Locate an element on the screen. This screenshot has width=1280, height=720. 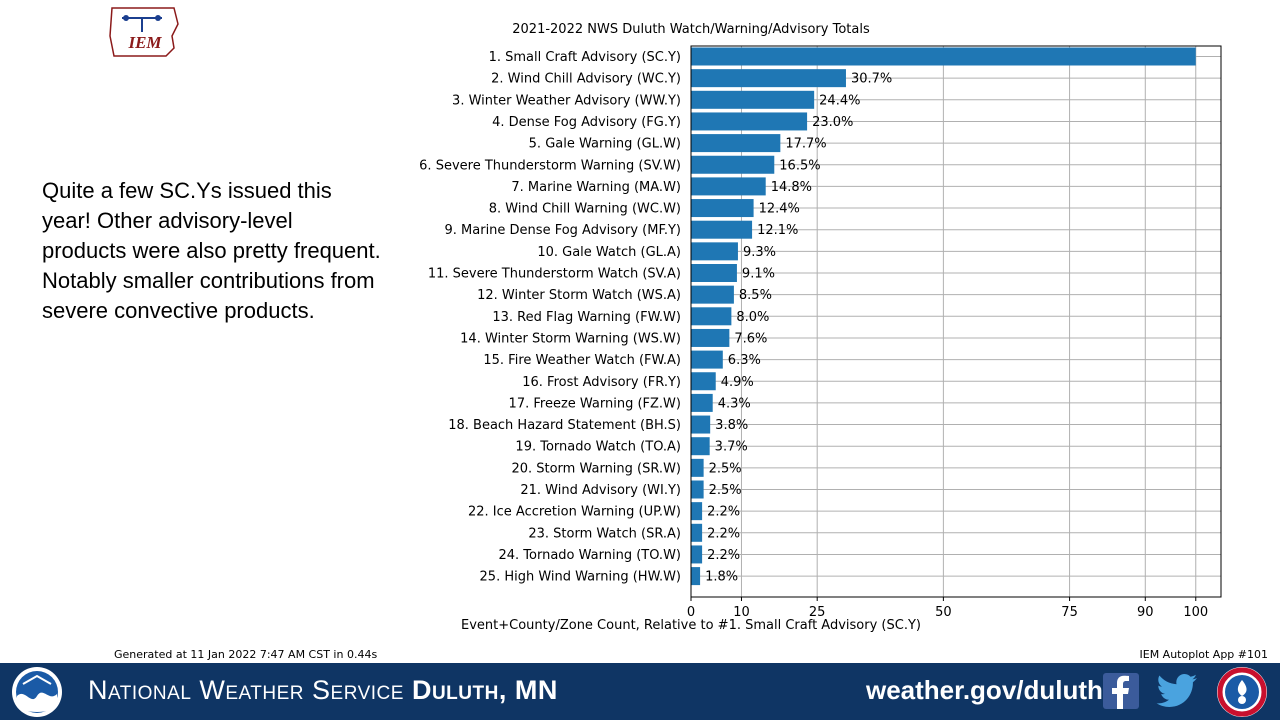
value-label-25: 1.8% is located at coordinates (721, 577).